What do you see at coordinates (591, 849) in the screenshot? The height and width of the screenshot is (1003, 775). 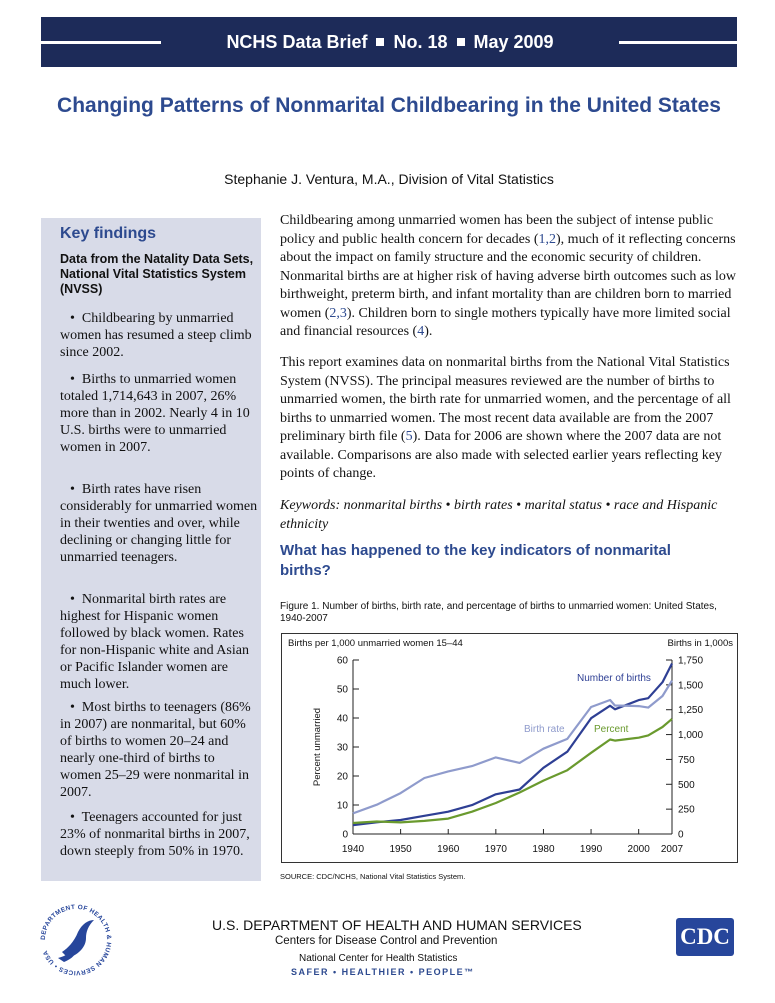 I see `x-tick-label: 1990` at bounding box center [591, 849].